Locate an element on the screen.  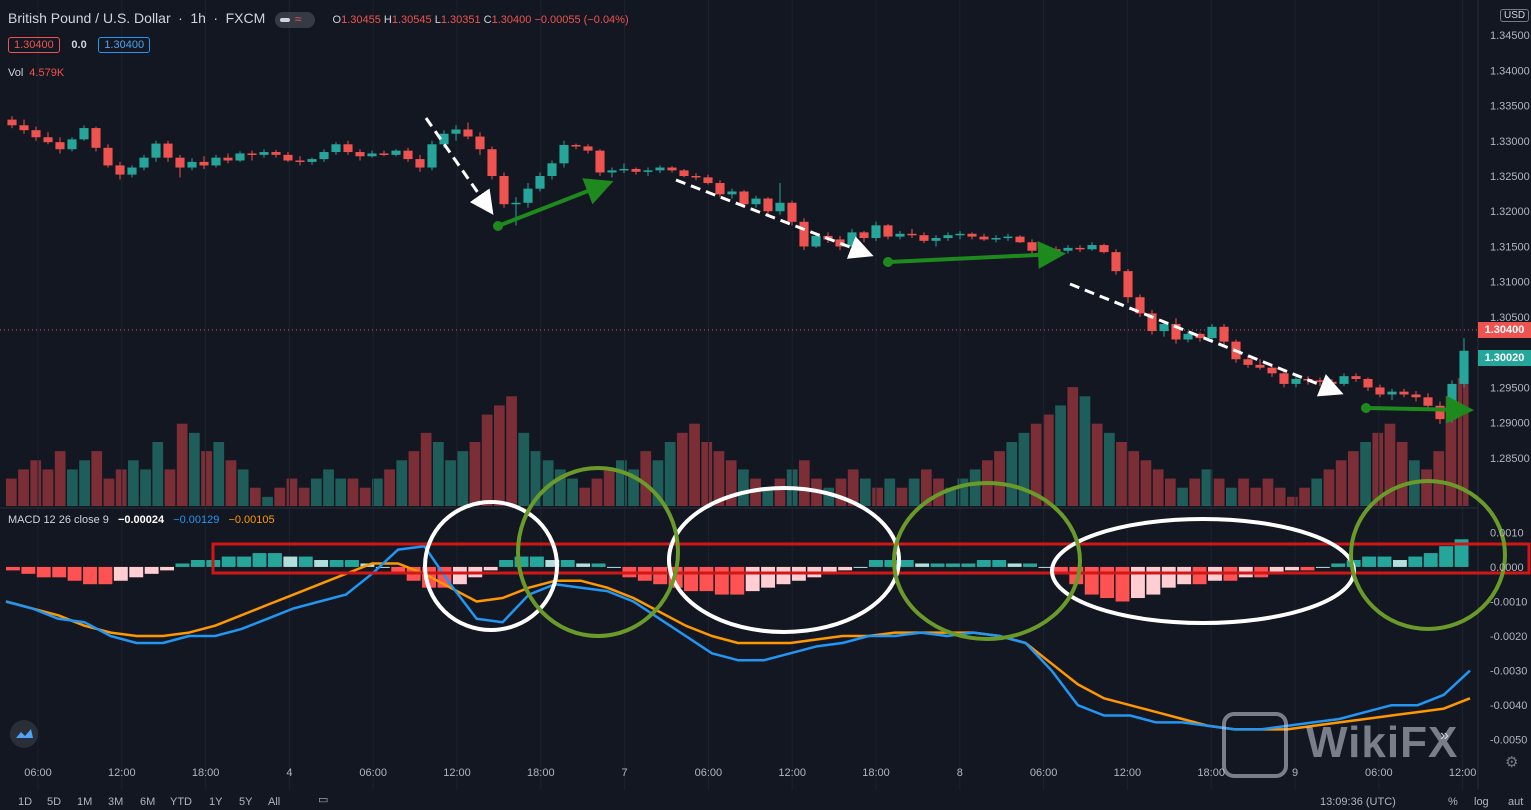
macd-tick-label: 0.0000 is located at coordinates (1507, 568).